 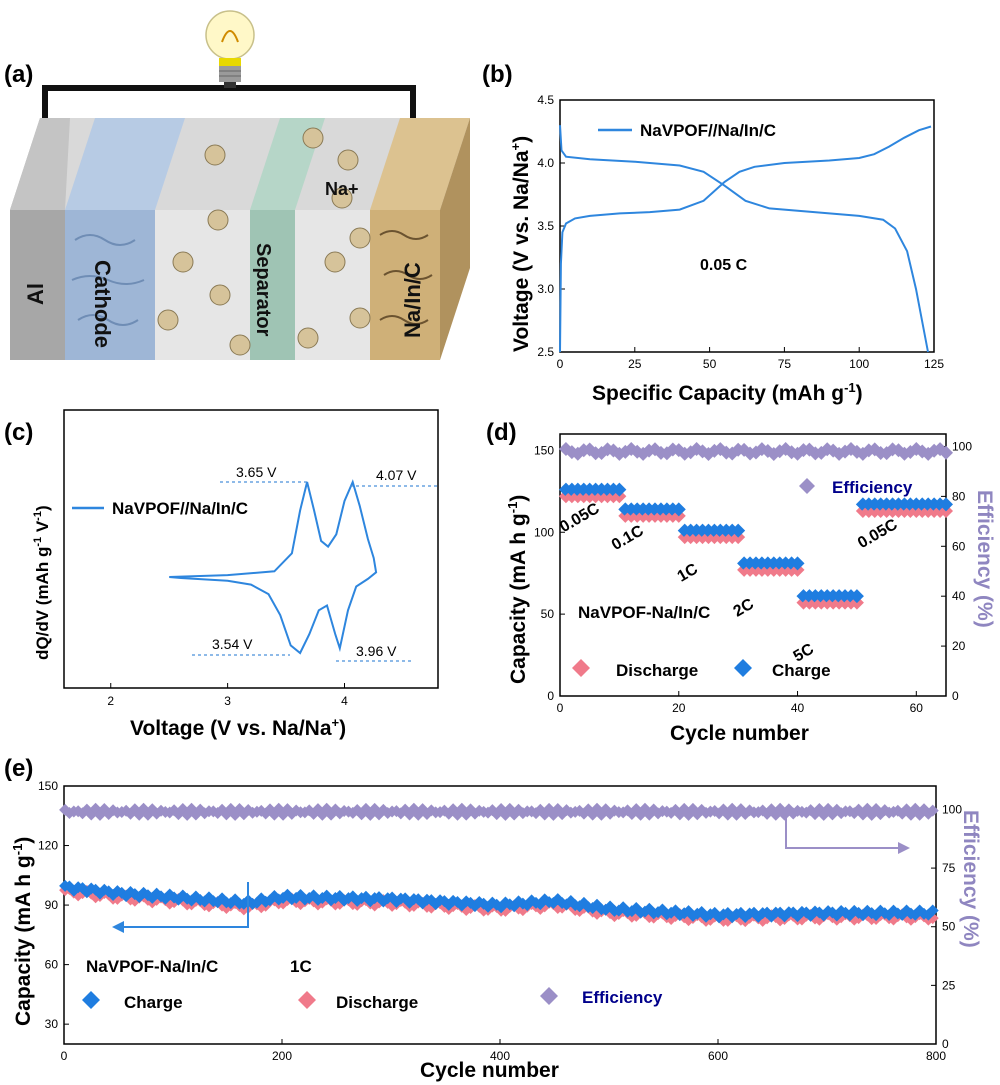 I want to click on panel-d-plot-frame, so click(x=753, y=565).